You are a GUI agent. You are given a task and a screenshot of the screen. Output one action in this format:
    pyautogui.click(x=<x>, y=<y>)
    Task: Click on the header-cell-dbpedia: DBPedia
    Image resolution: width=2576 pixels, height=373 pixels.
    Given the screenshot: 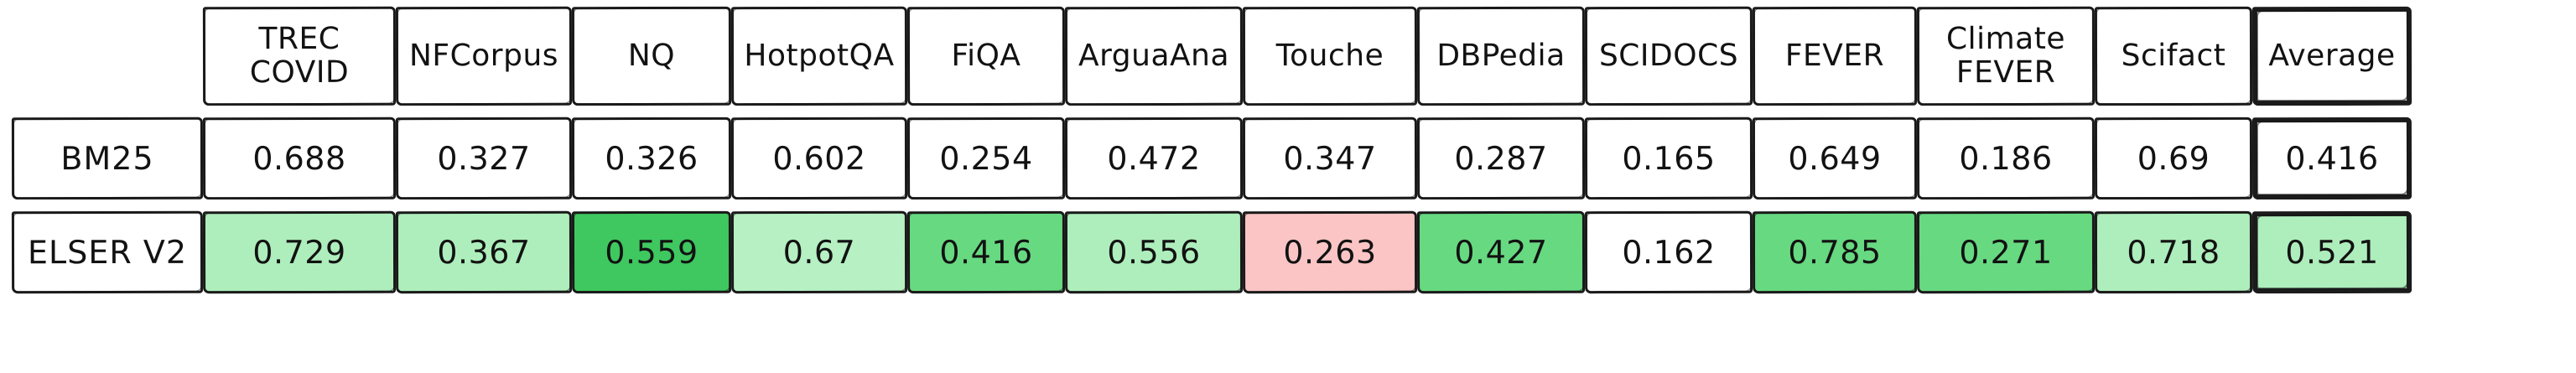 What is the action you would take?
    pyautogui.click(x=1501, y=56)
    